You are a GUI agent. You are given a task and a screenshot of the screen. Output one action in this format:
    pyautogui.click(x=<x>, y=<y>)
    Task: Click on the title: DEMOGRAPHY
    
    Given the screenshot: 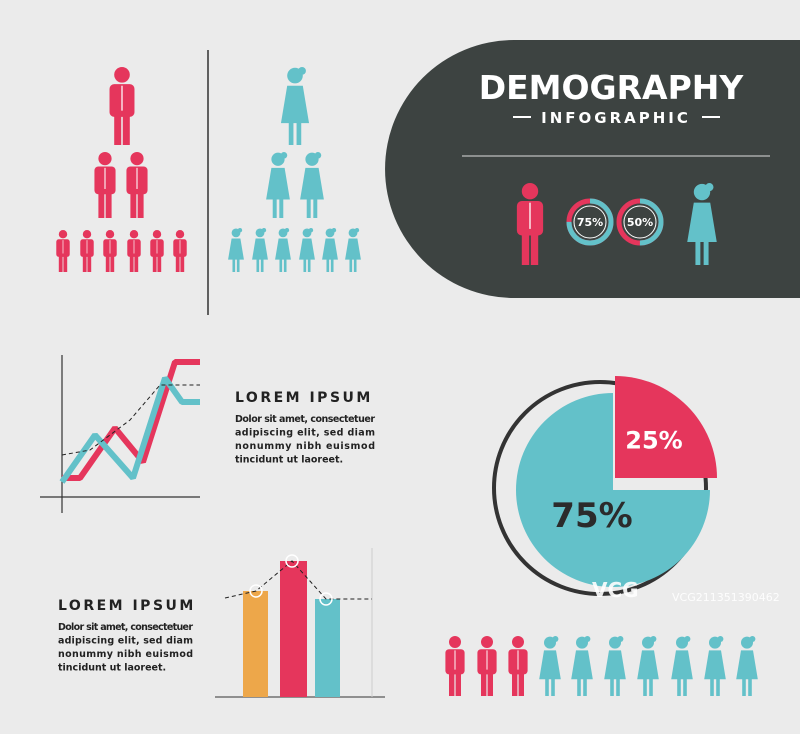 What is the action you would take?
    pyautogui.click(x=612, y=87)
    